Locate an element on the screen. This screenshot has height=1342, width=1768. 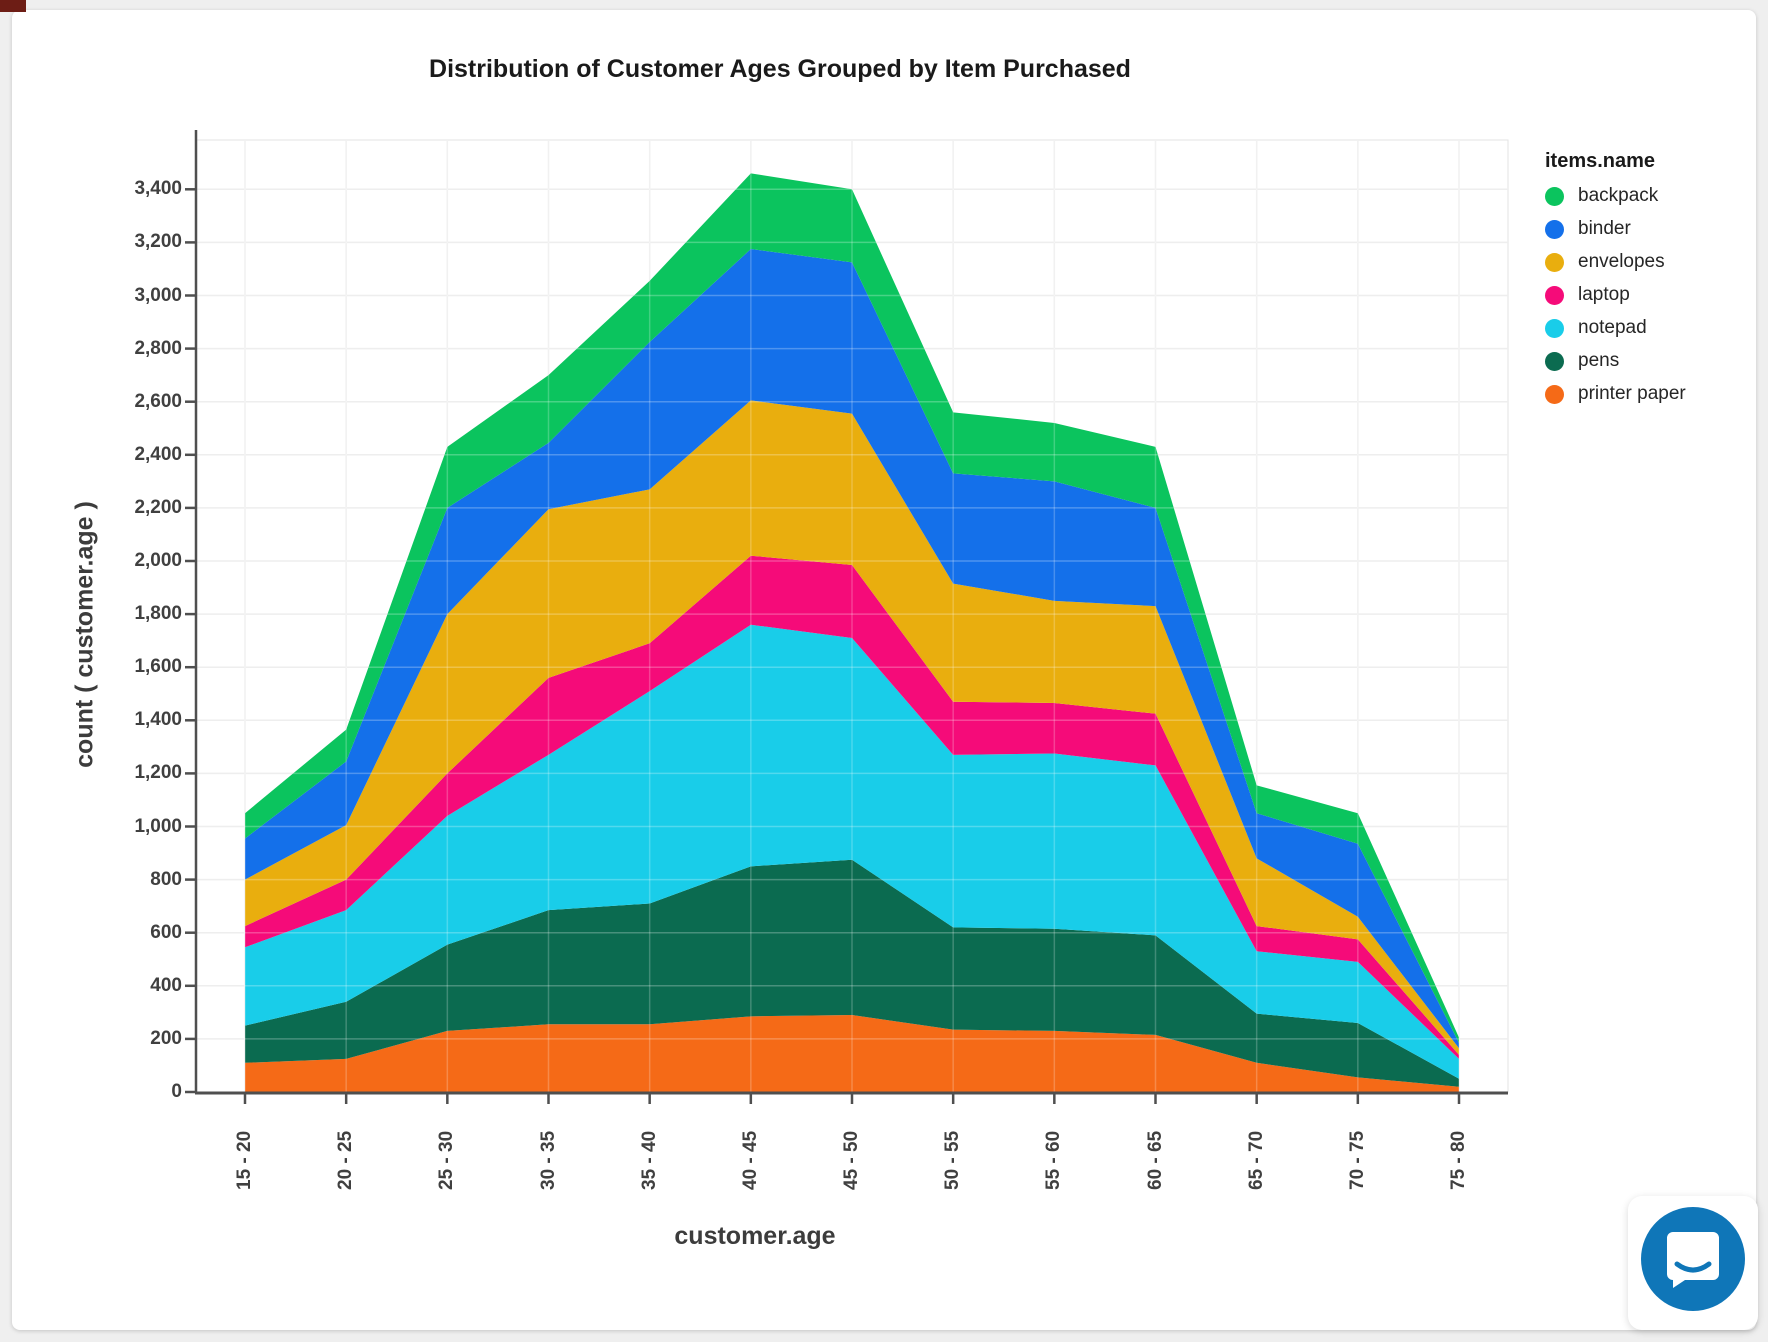
y-tick-label: 1,400 is located at coordinates (158, 720).